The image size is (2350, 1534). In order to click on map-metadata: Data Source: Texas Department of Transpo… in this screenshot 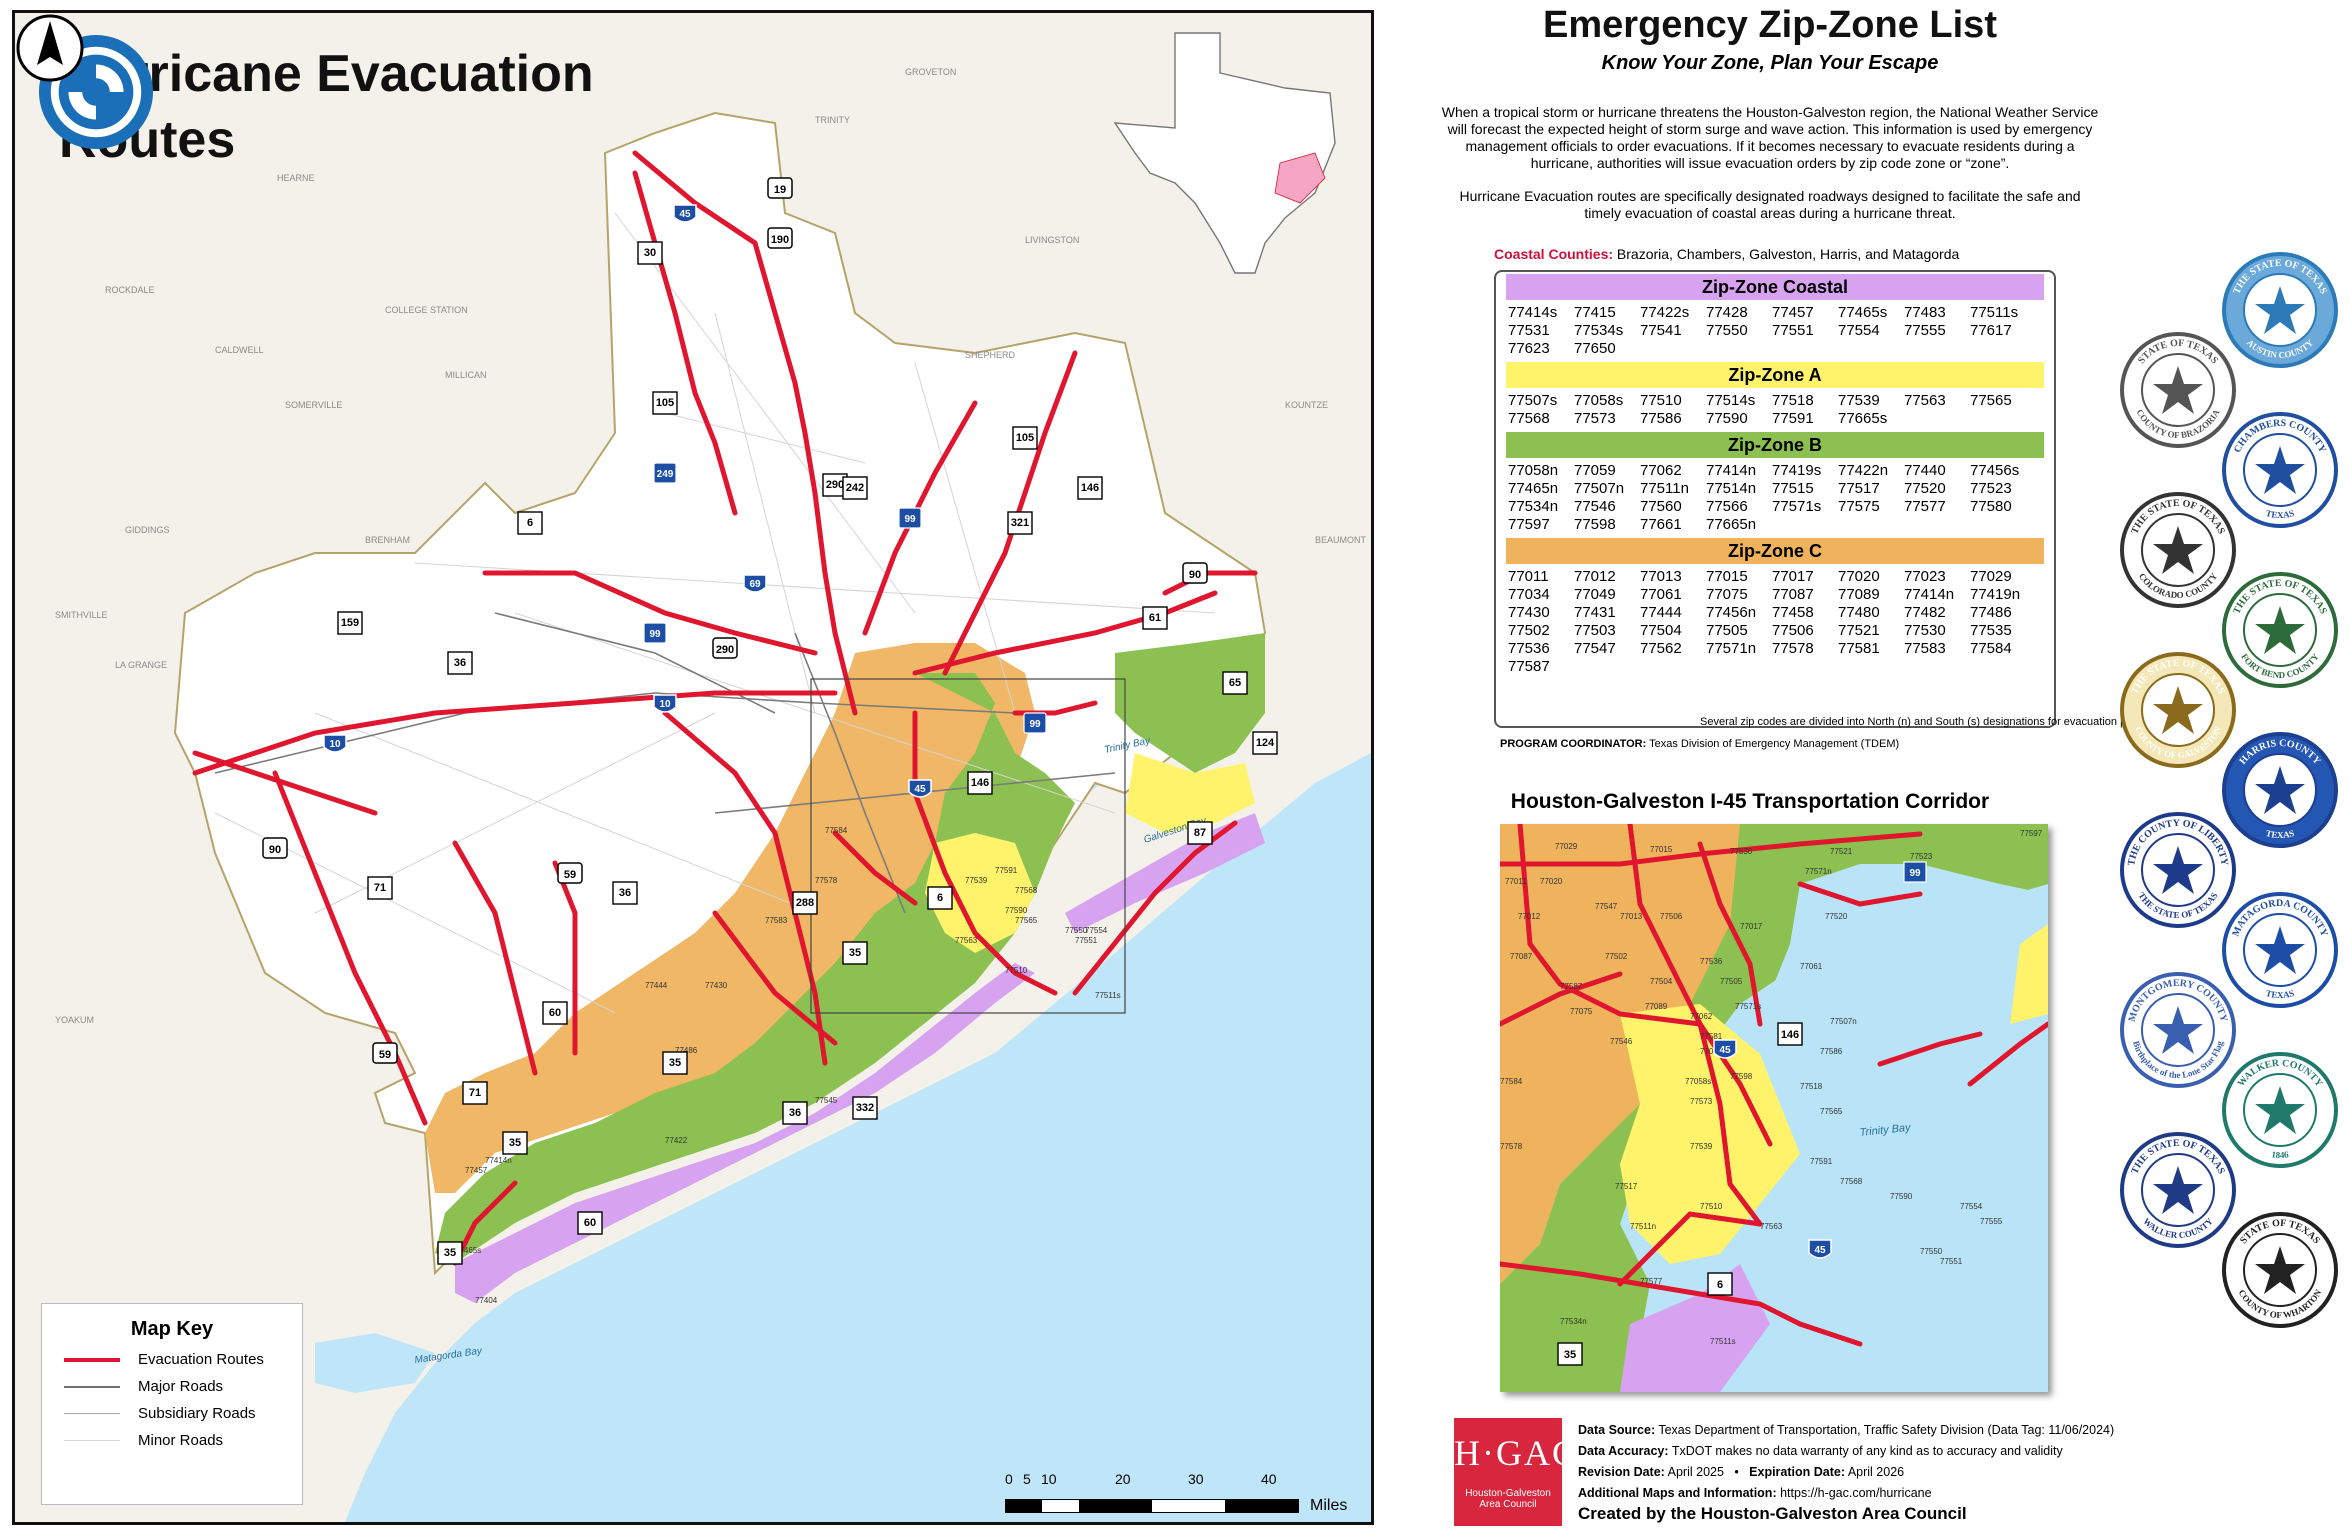, I will do `click(1846, 1462)`.